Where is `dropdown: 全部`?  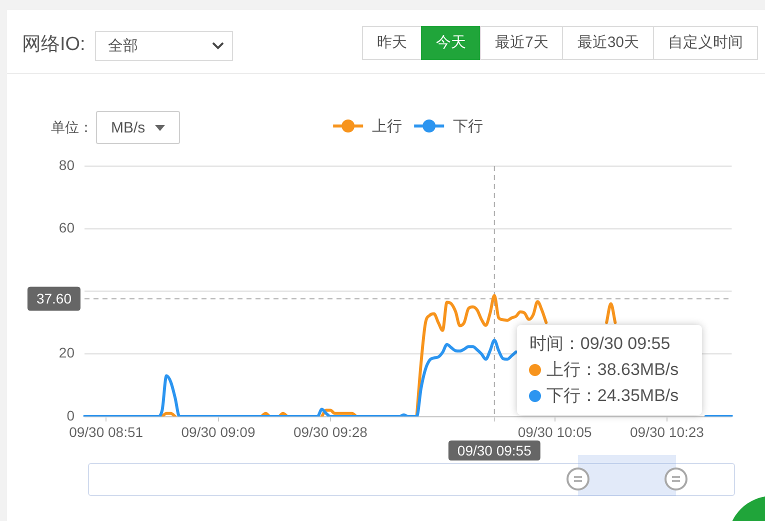 dropdown: 全部 is located at coordinates (164, 46).